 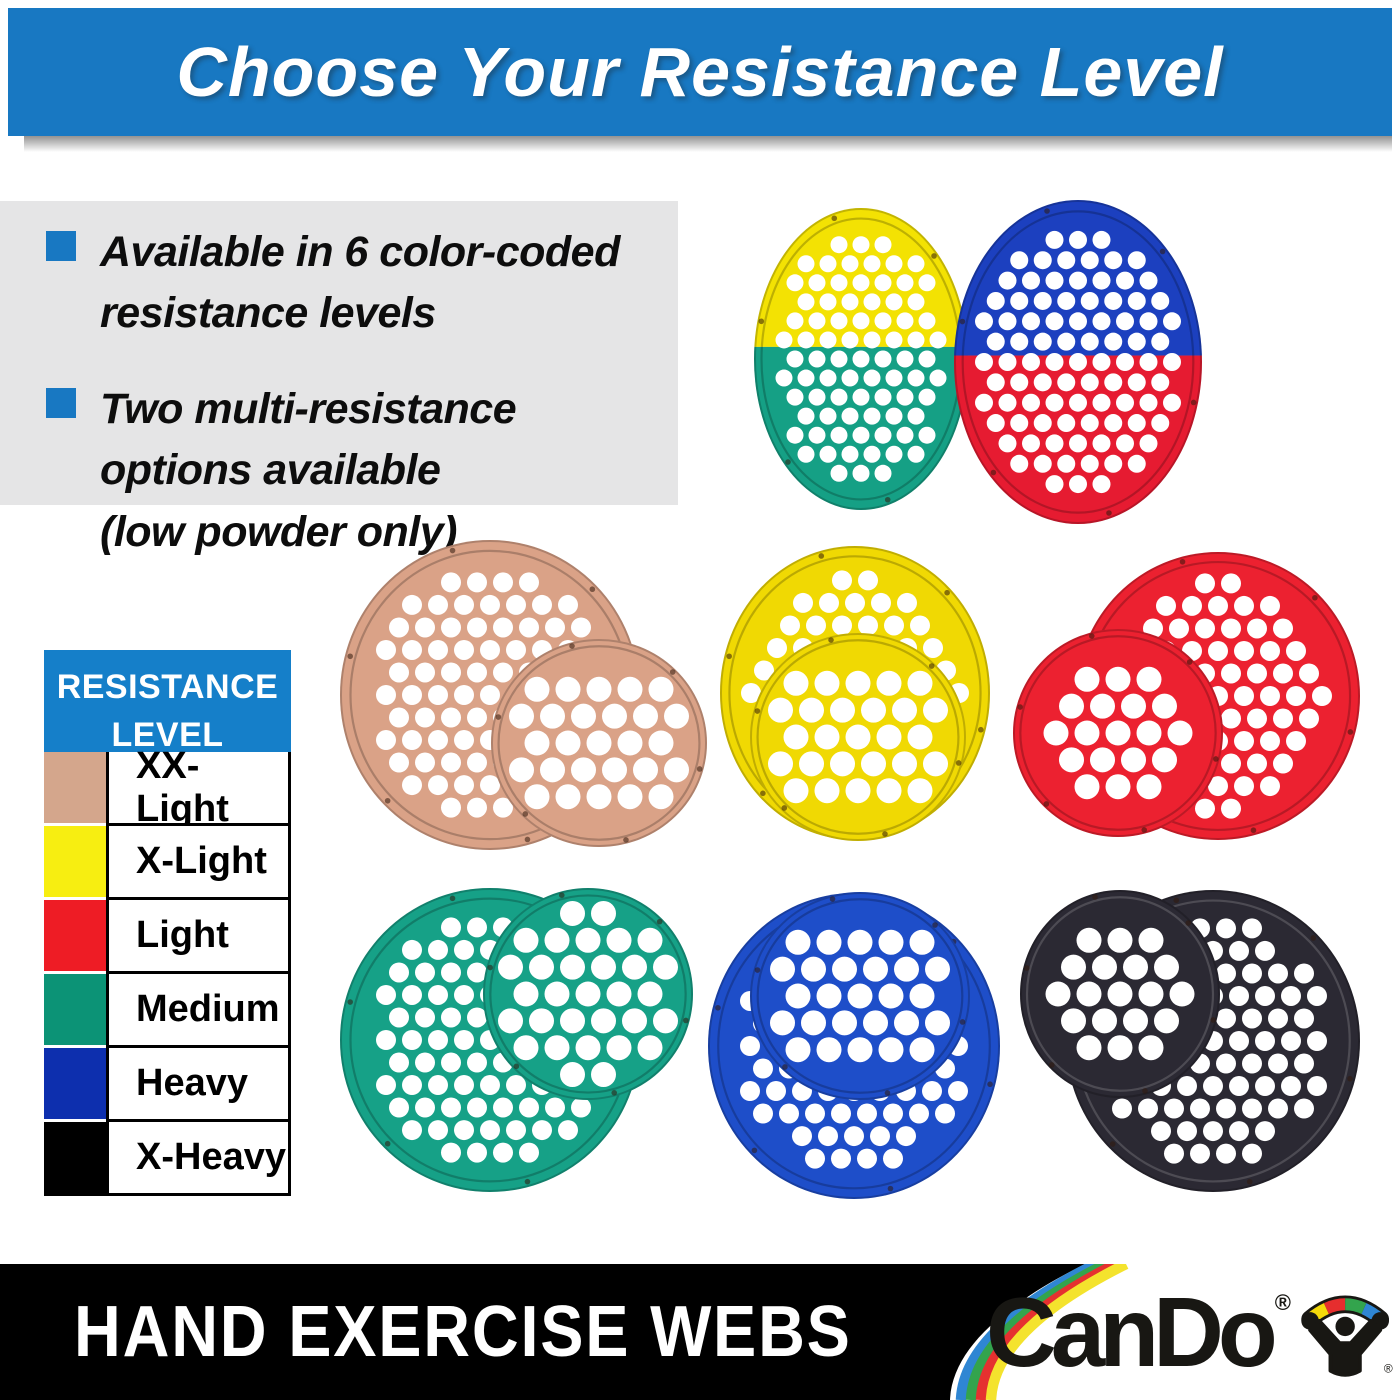 I want to click on legend-label: Light, so click(x=198, y=937).